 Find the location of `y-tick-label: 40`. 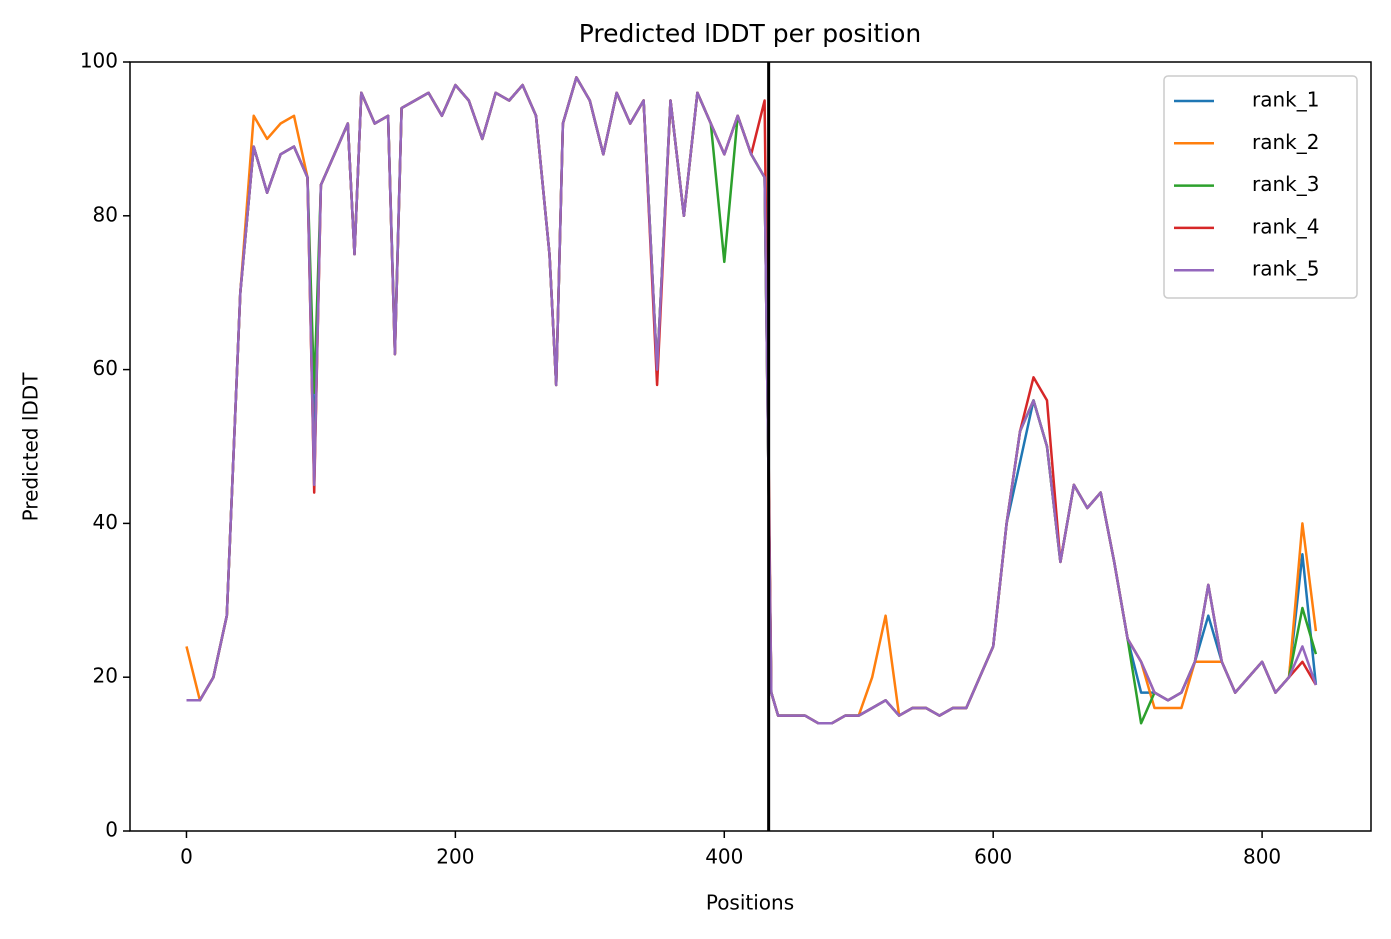

y-tick-label: 40 is located at coordinates (105, 522).